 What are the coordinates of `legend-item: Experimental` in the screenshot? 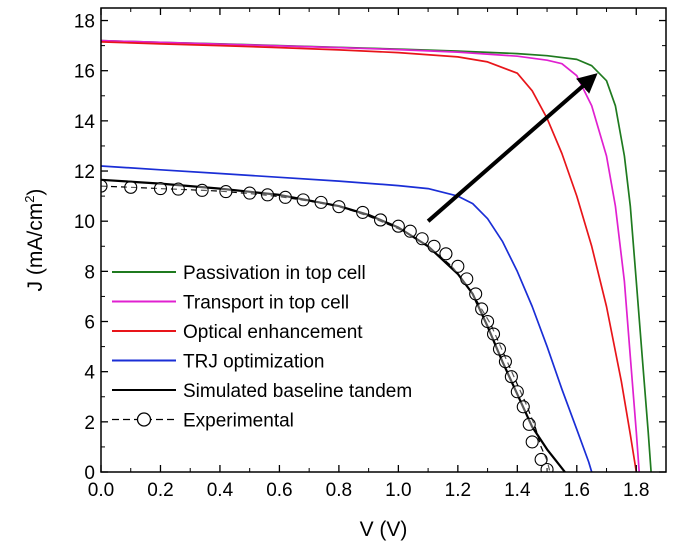 It's located at (203, 421).